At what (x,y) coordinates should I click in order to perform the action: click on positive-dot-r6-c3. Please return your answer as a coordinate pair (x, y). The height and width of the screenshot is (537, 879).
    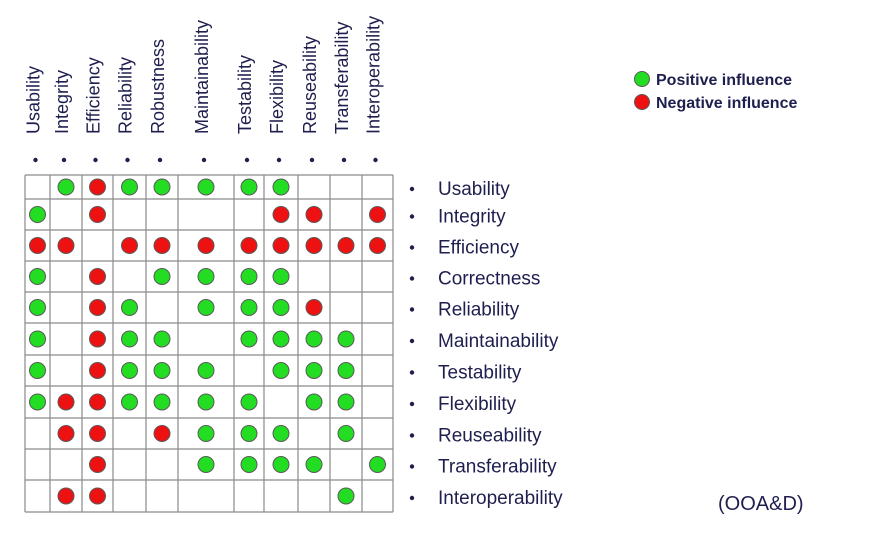
    Looking at the image, I should click on (129, 370).